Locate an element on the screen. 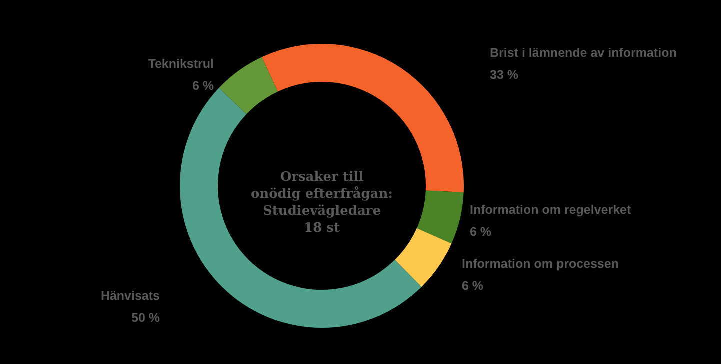 This screenshot has height=364, width=721. slice-label: Information om regelverket is located at coordinates (551, 210).